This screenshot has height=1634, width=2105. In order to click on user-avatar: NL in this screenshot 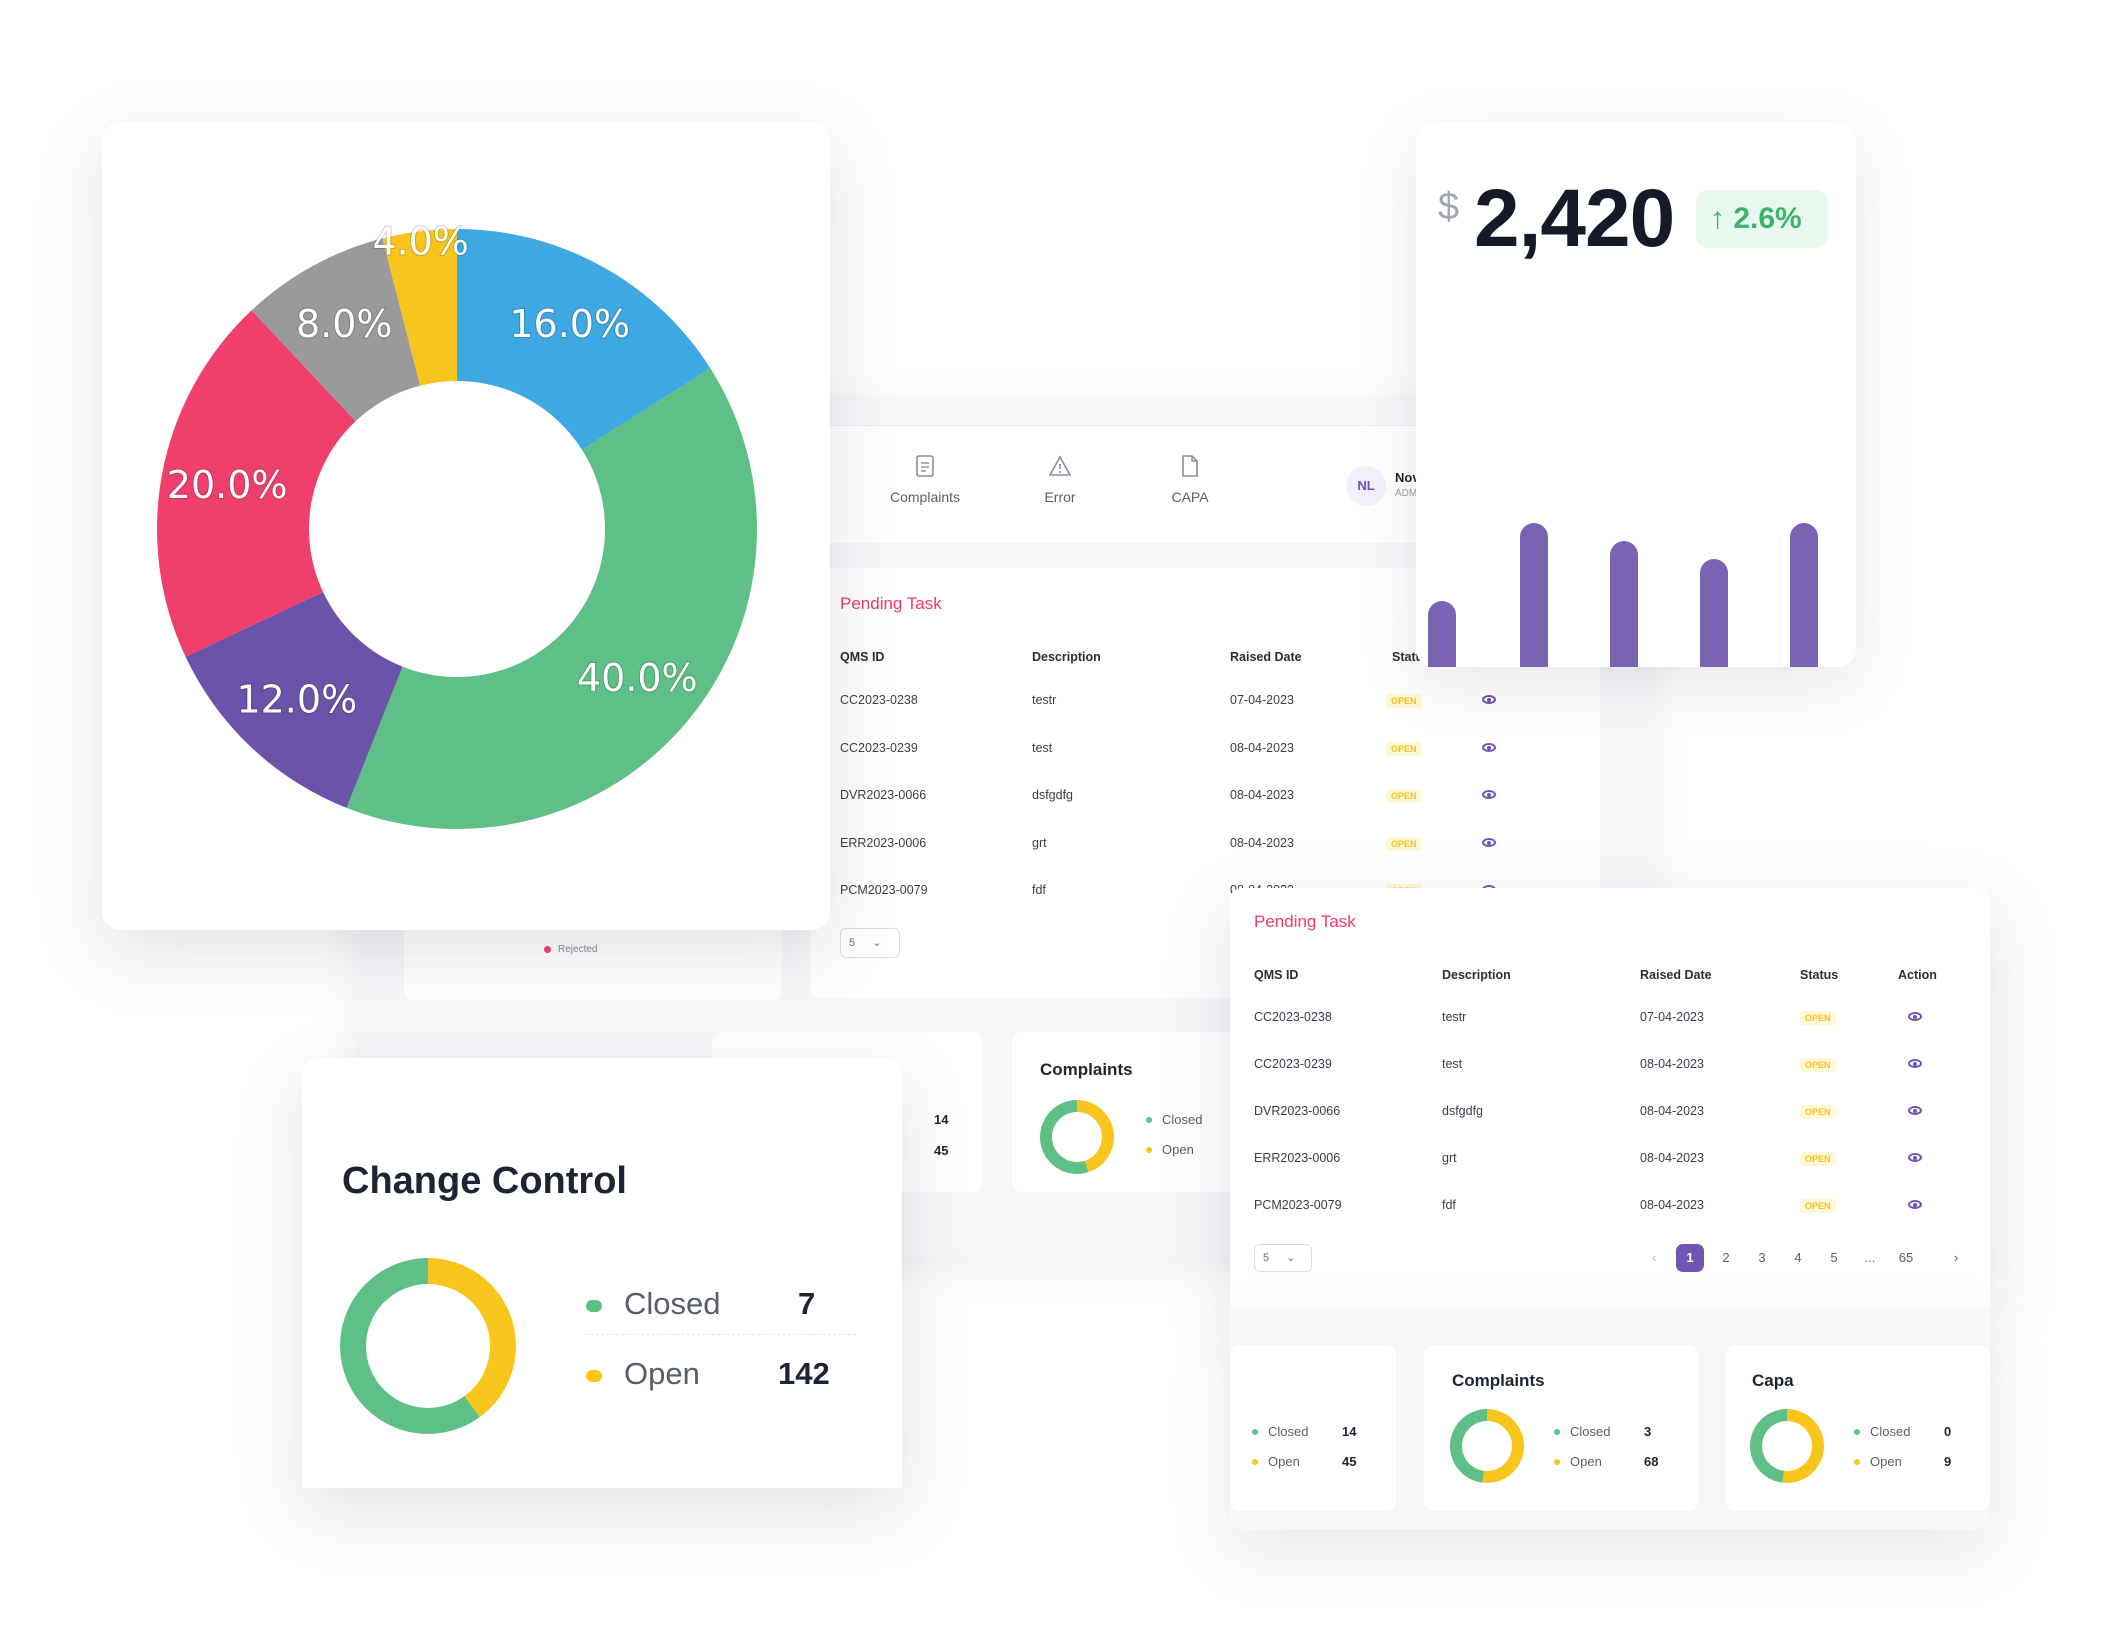, I will do `click(1366, 486)`.